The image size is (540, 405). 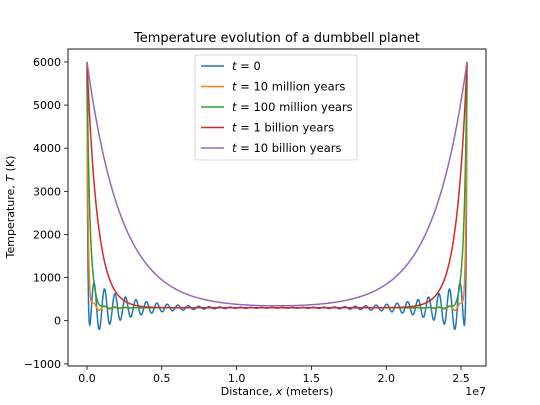 What do you see at coordinates (286, 148) in the screenshot?
I see `legend-label-4: t = 10 billion years` at bounding box center [286, 148].